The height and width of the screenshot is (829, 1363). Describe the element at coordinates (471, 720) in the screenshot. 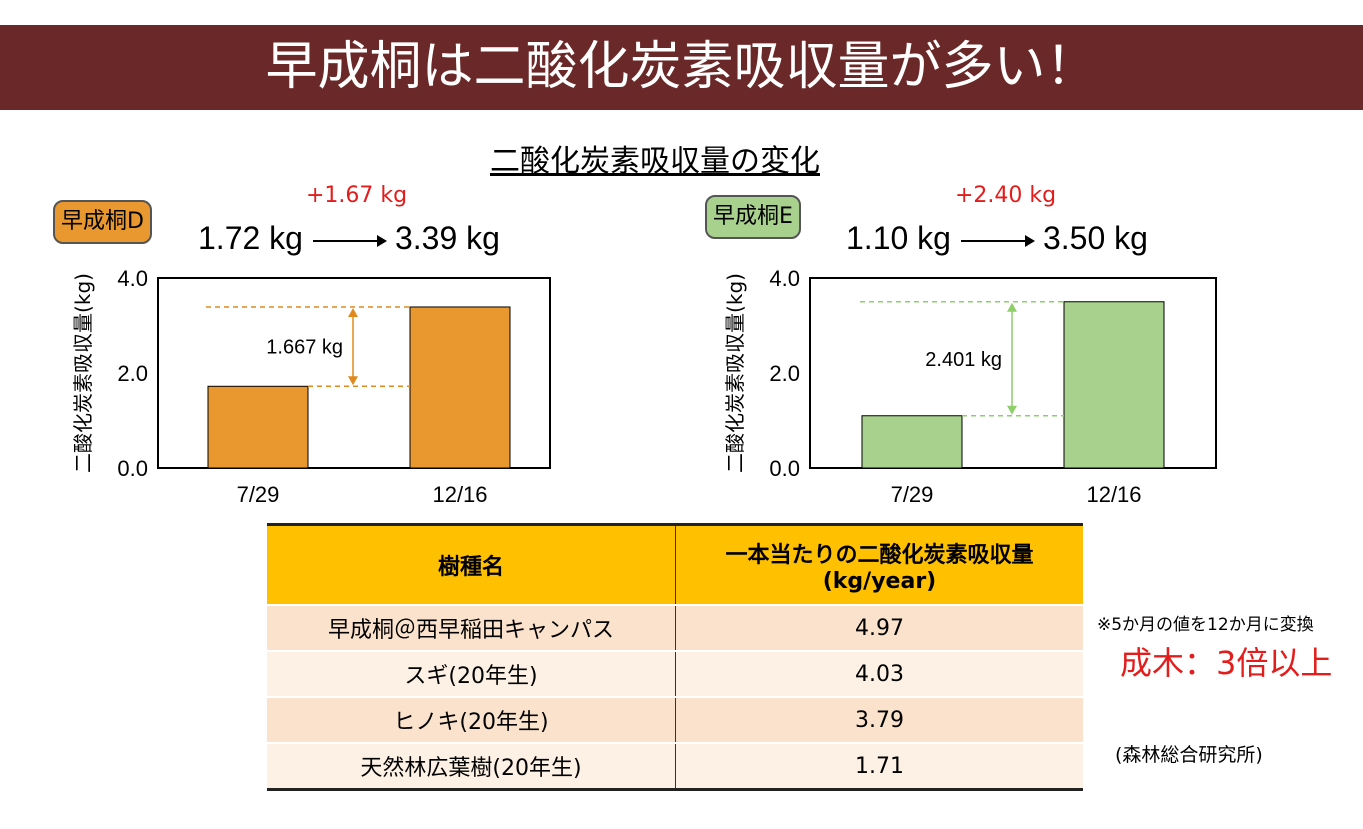

I see `species-cell: ヒノキ(20年生)` at that location.